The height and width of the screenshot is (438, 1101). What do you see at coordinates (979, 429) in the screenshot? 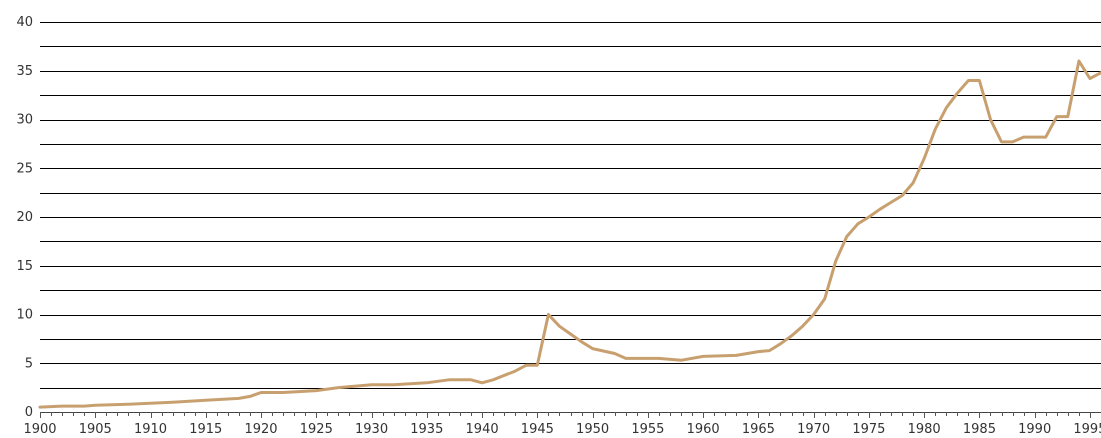
I see `x-tick-label: 1985` at bounding box center [979, 429].